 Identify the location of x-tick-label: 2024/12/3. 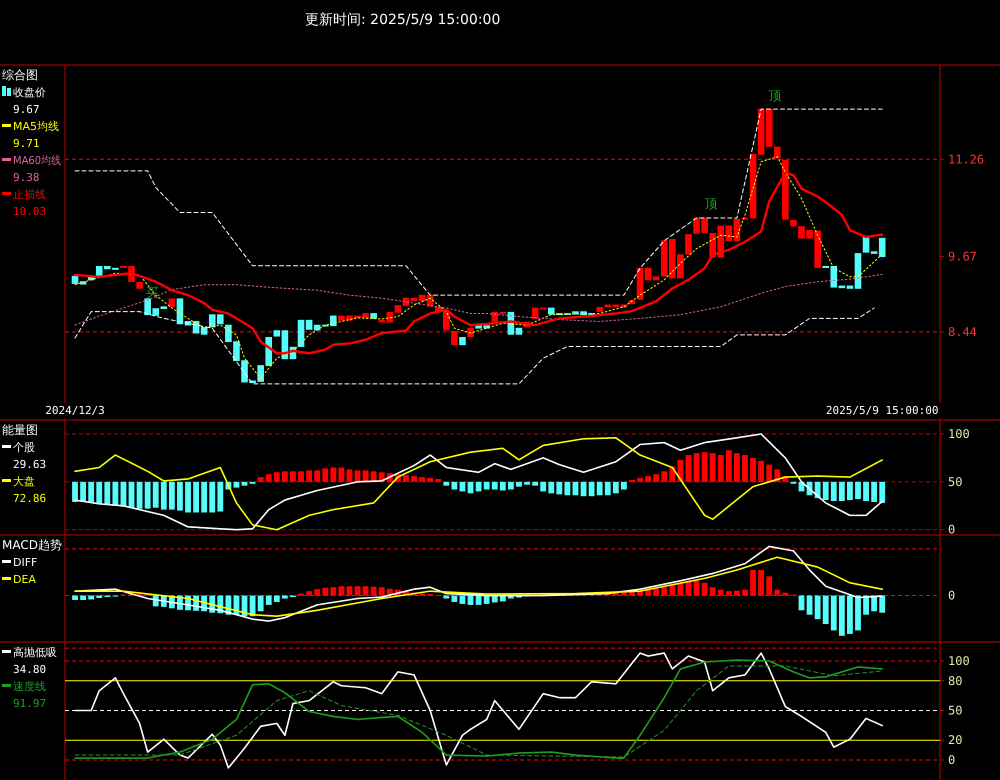
(75, 410).